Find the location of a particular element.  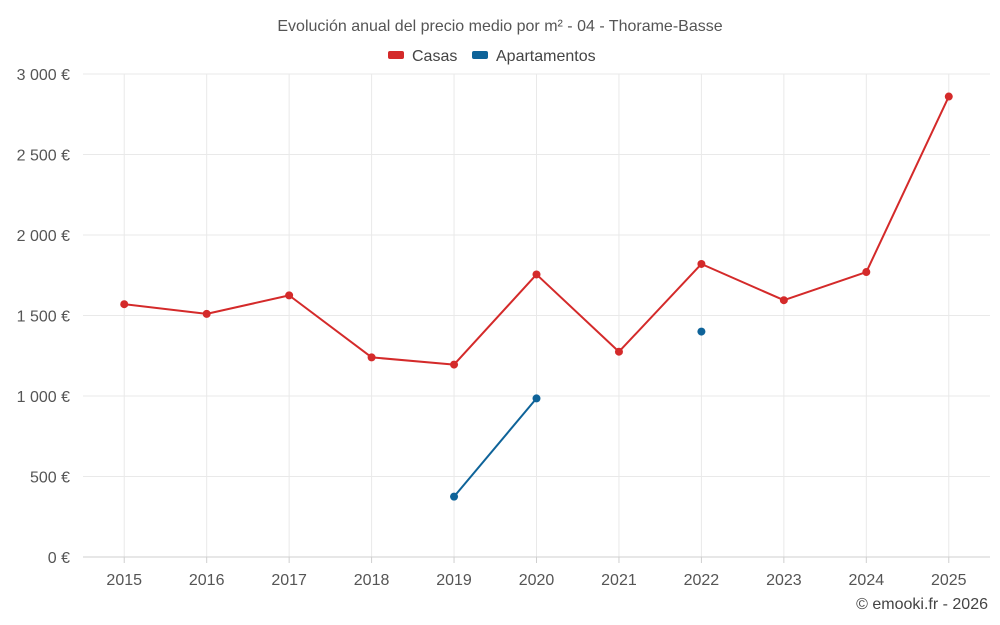

y-tick-label: 0 € is located at coordinates (59, 558).